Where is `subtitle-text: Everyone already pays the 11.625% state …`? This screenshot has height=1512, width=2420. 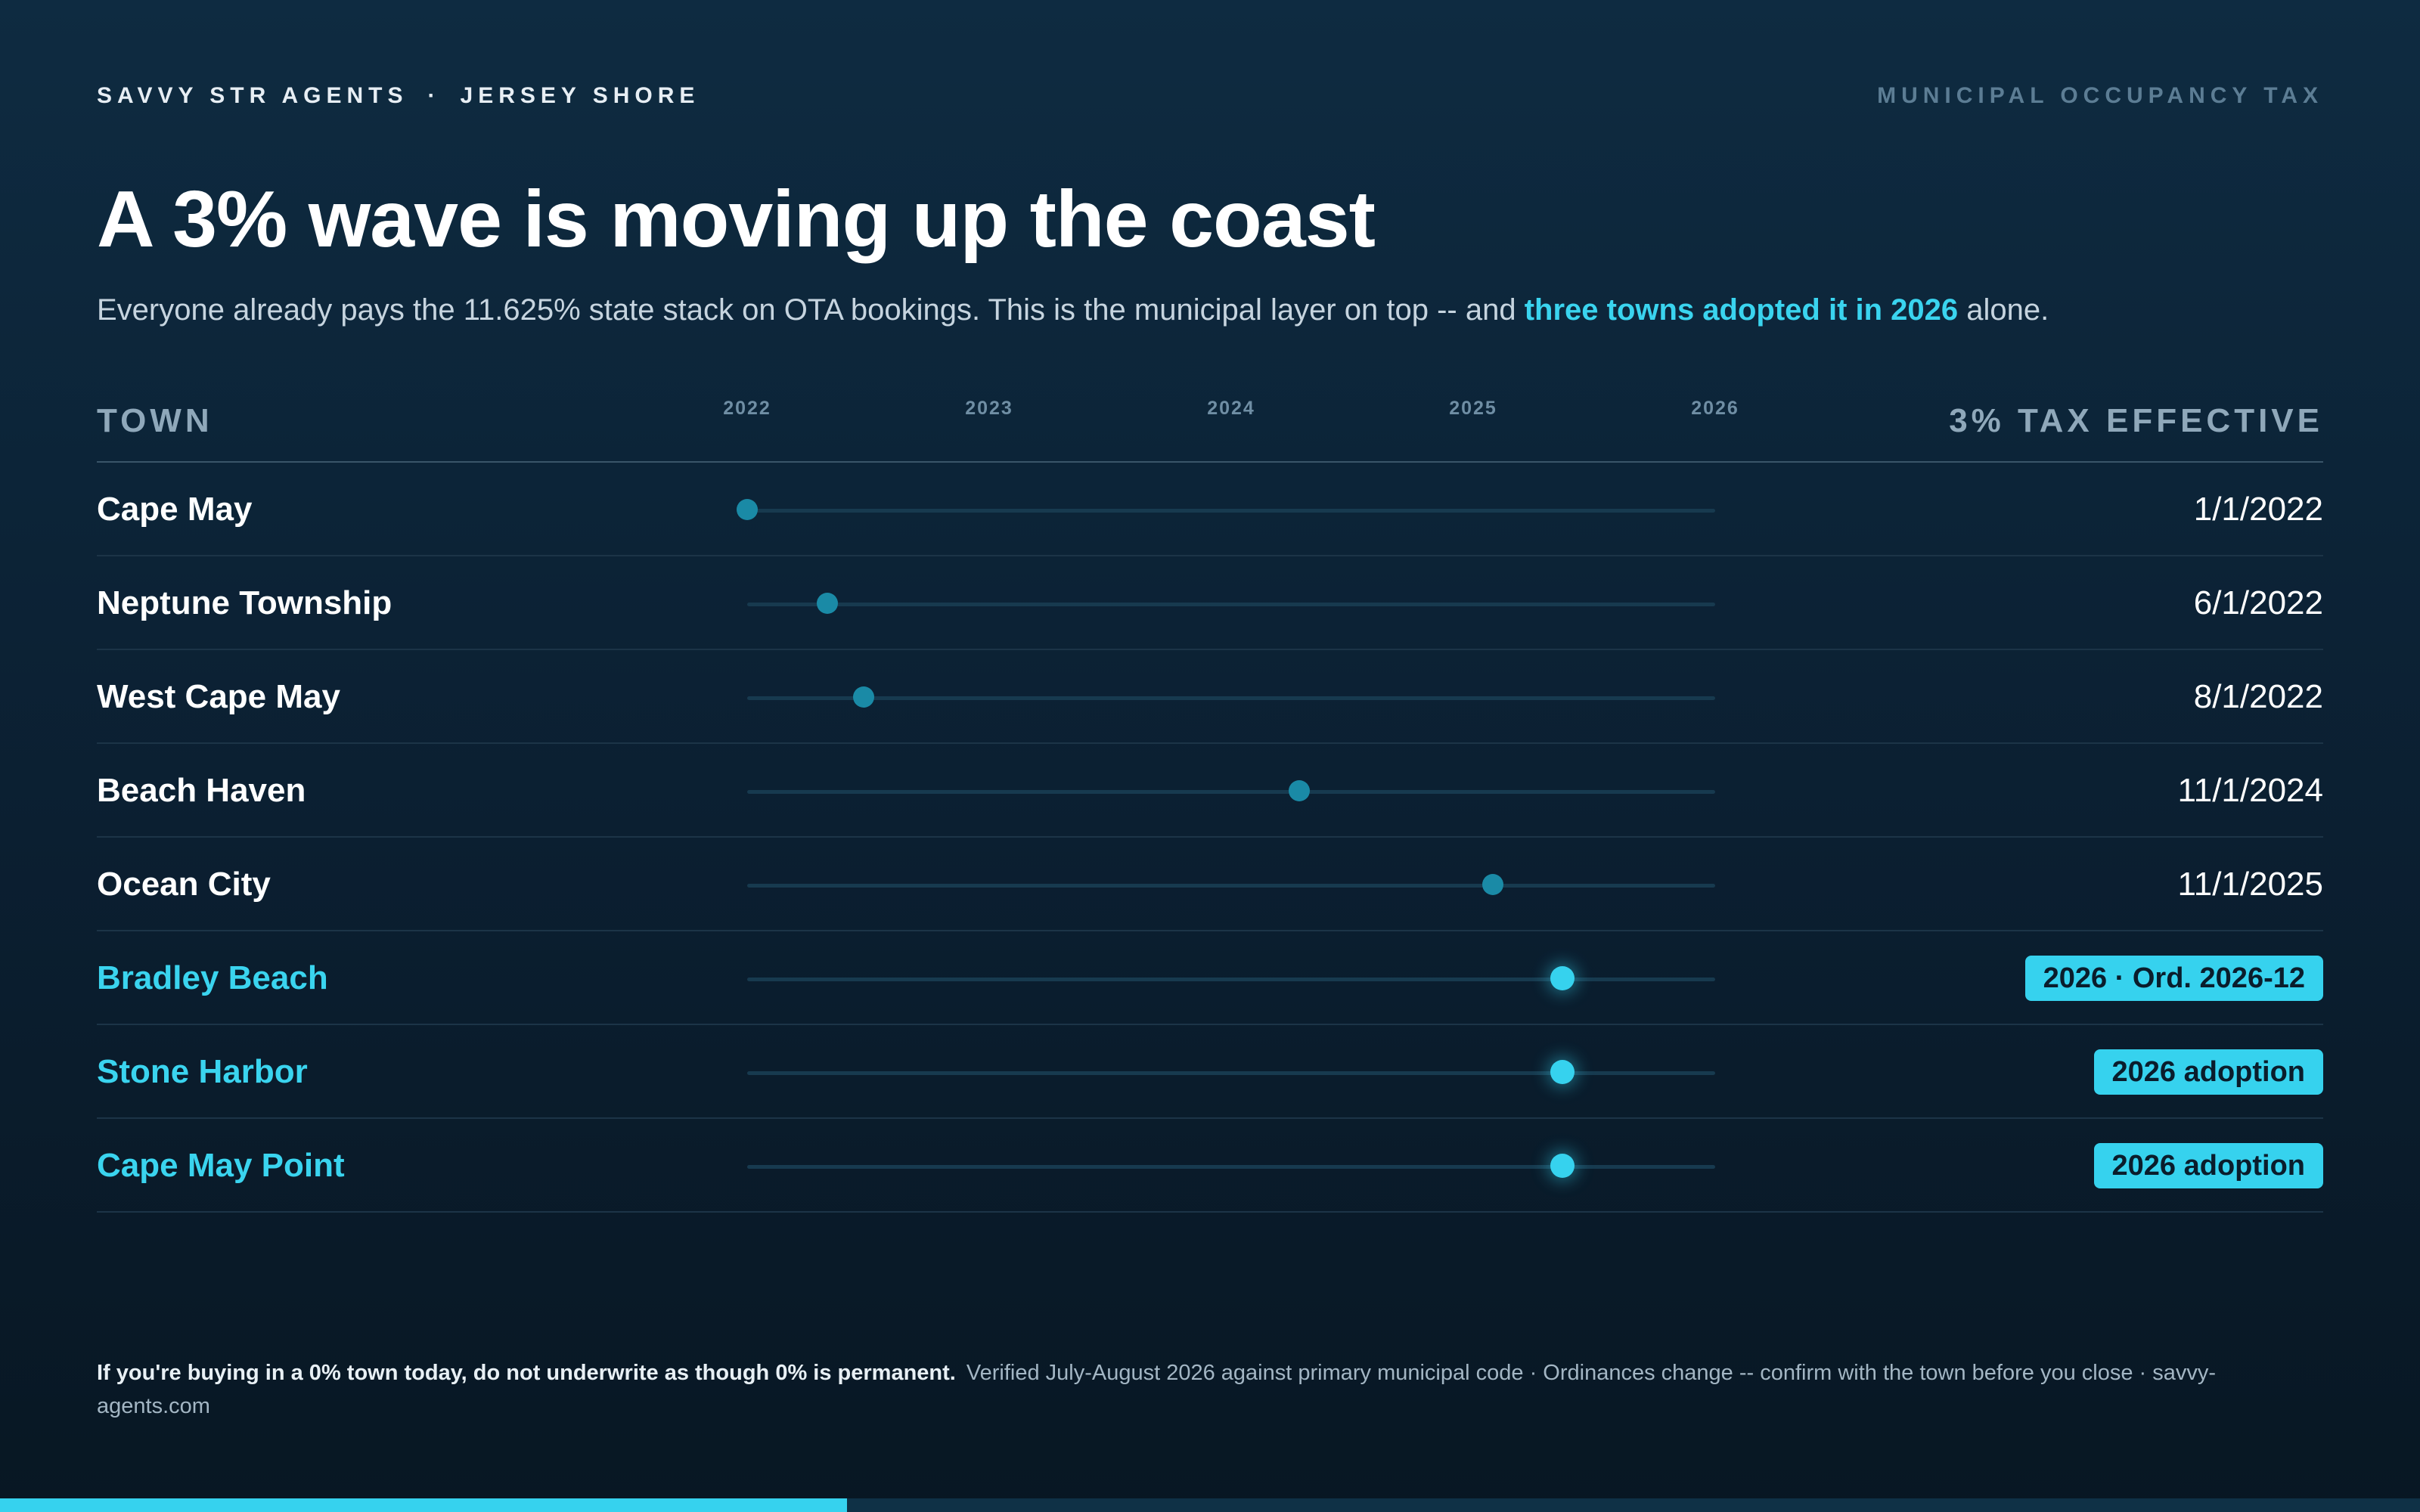 subtitle-text: Everyone already pays the 11.625% state … is located at coordinates (807, 310).